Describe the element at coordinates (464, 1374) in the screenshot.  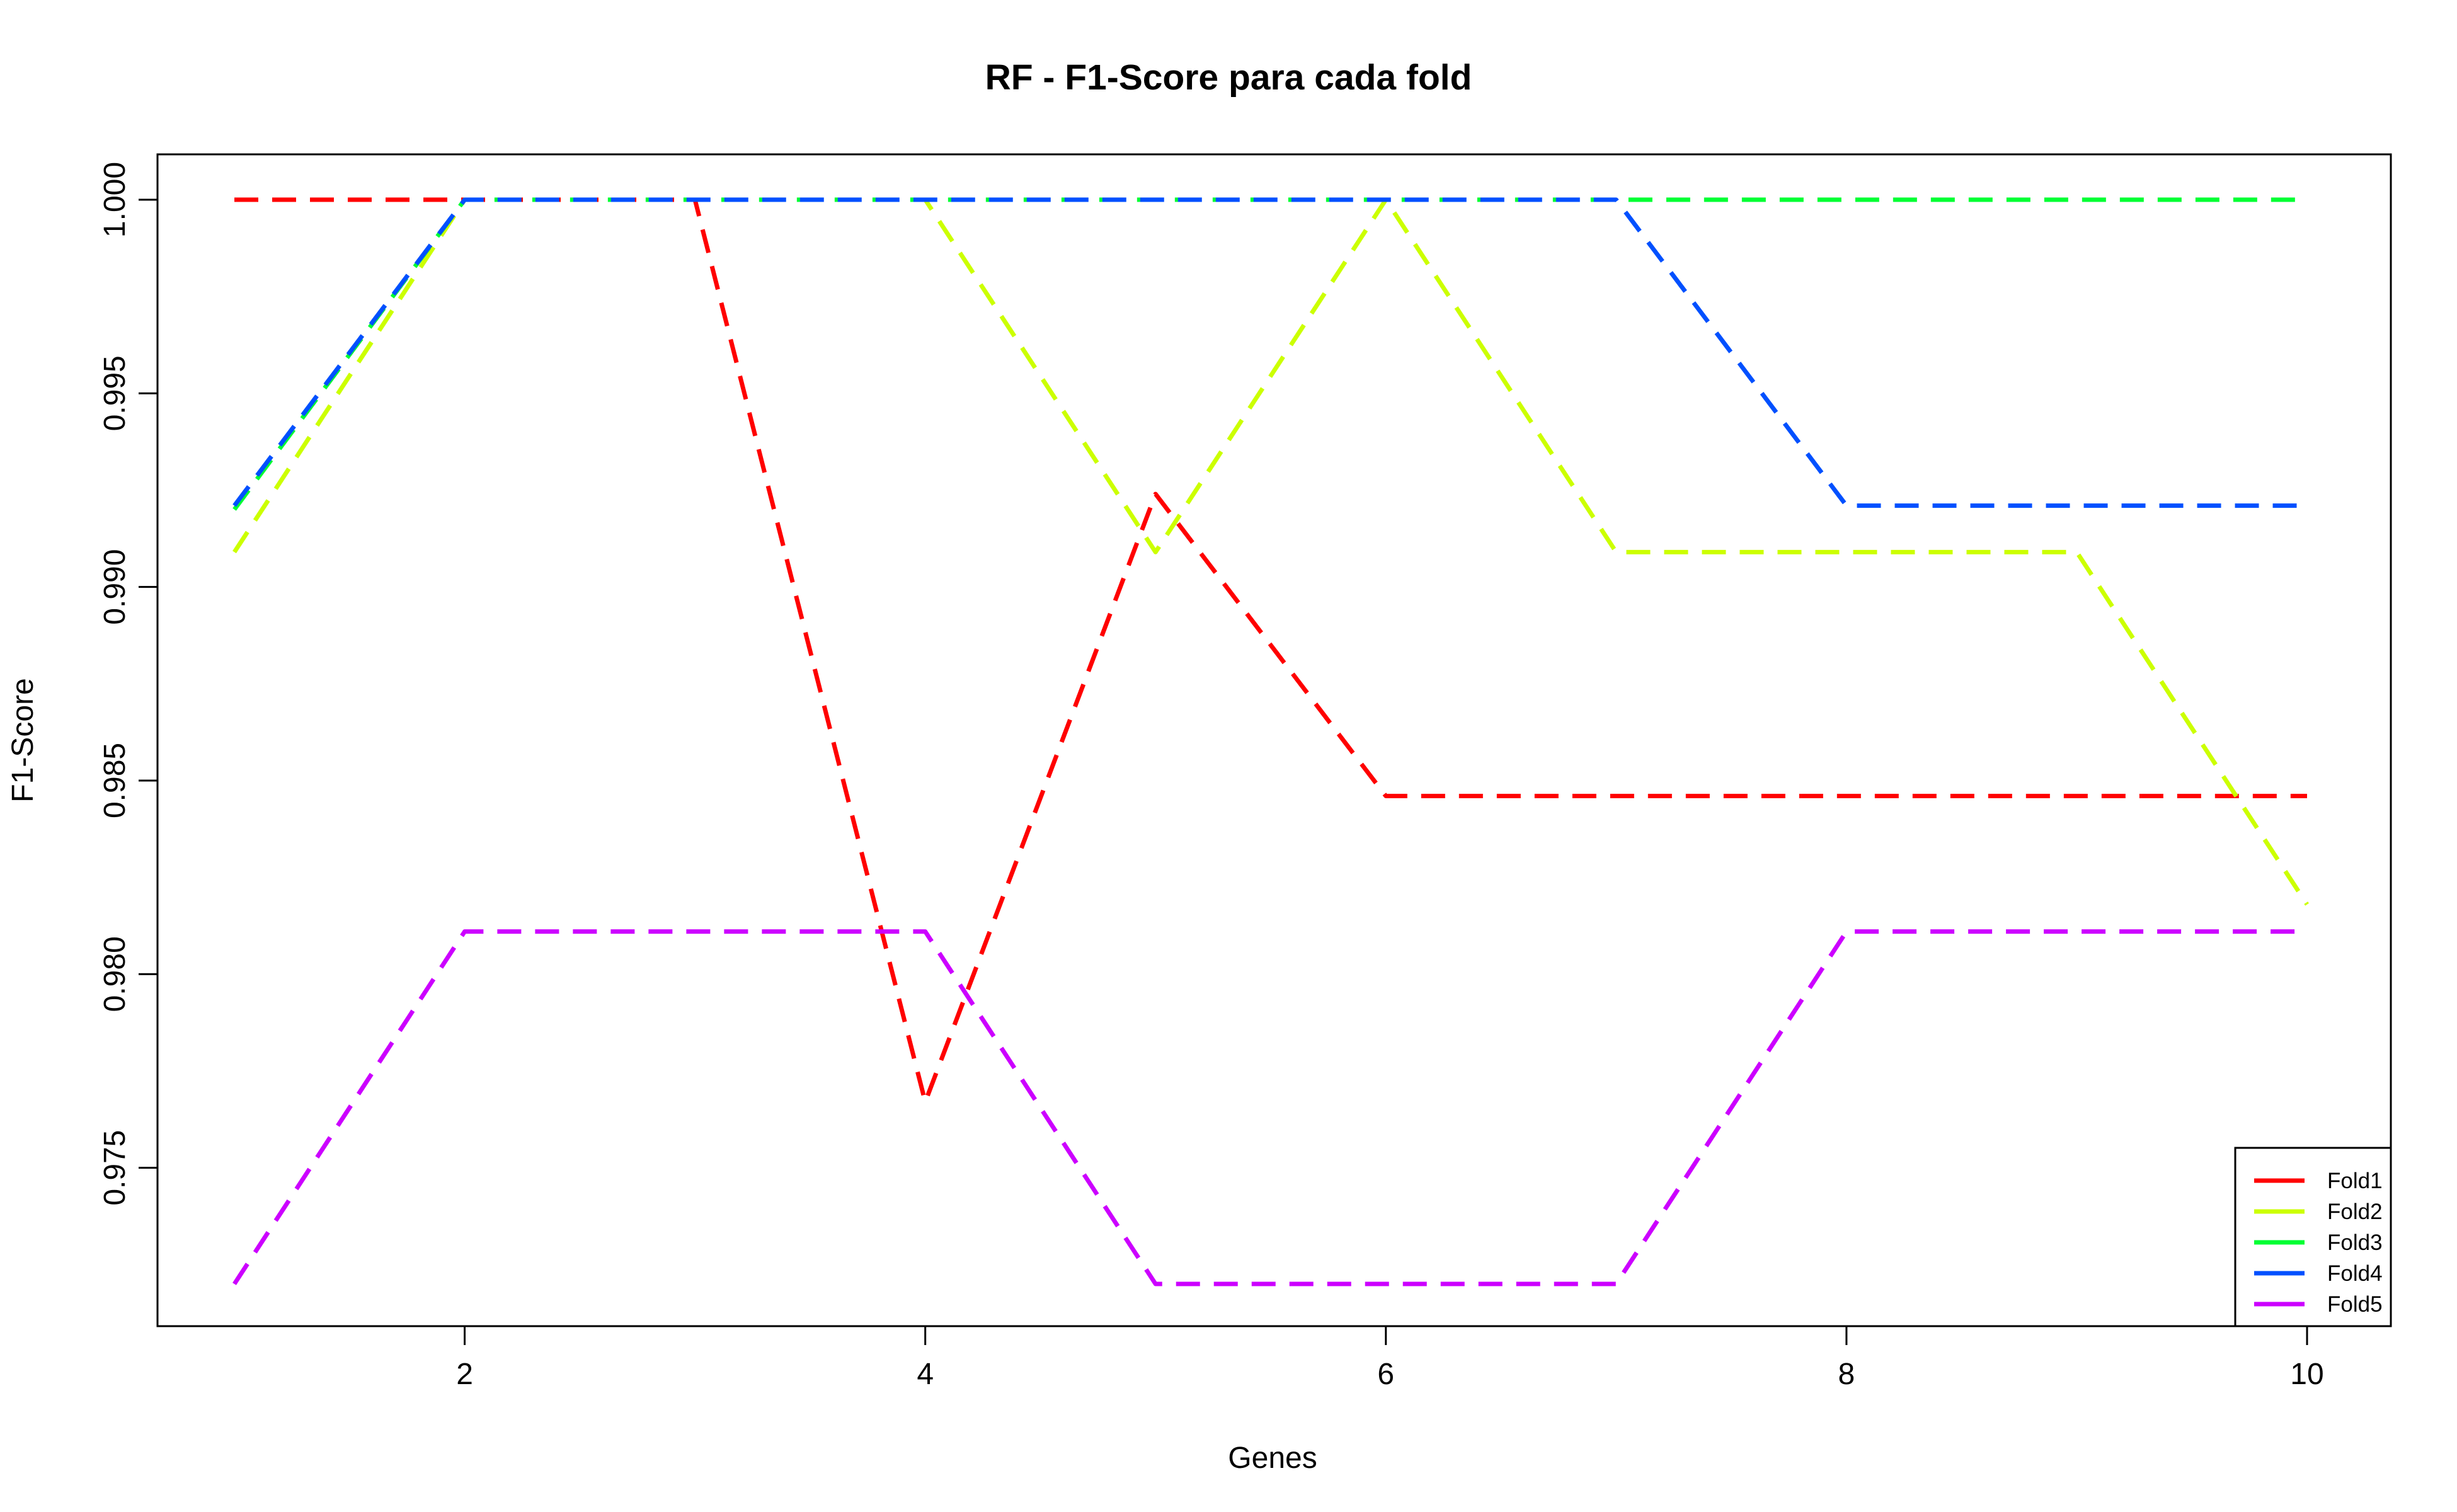
I see `x-tick-label: 2` at that location.